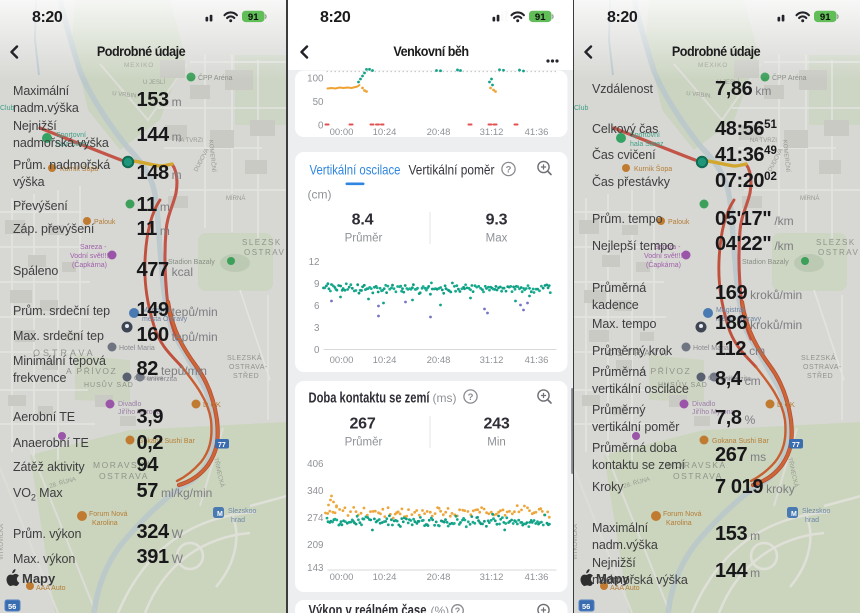  Describe the element at coordinates (369, 399) in the screenshot. I see `svg-text: Doba kontaktu se zemí` at that location.